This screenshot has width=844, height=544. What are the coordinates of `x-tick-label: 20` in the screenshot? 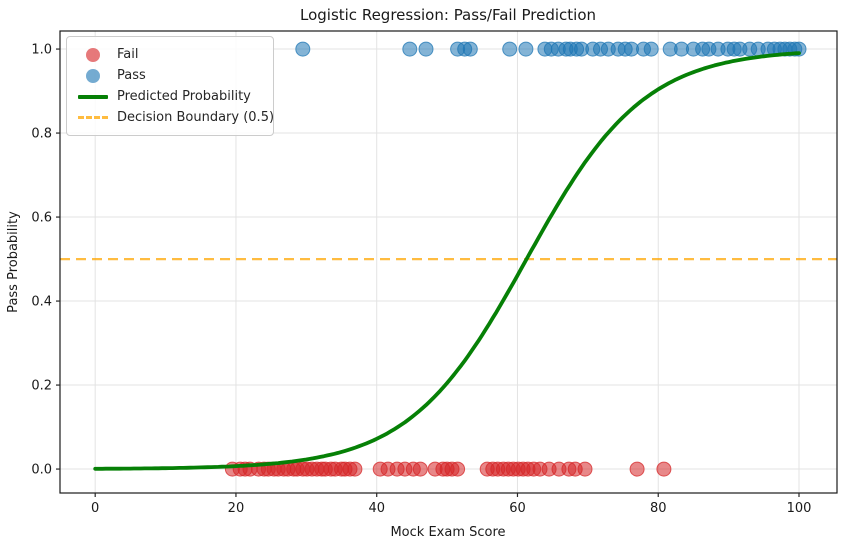 It's located at (236, 508).